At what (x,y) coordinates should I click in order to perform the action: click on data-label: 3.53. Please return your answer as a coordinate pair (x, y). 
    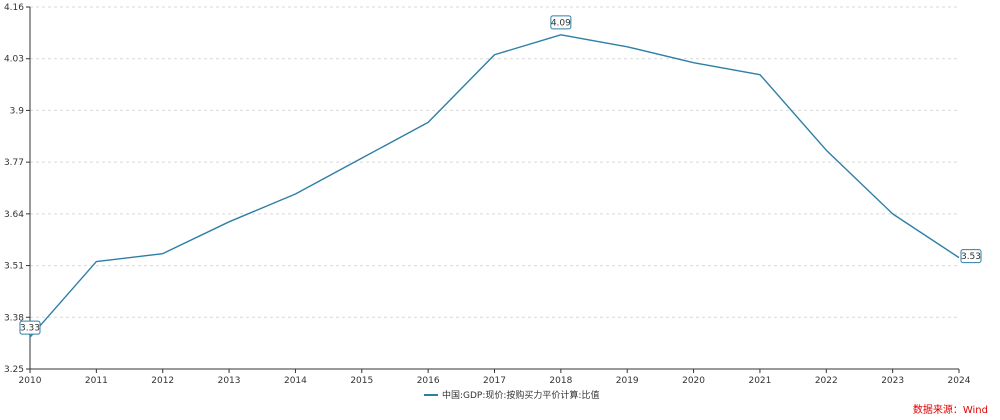
    Looking at the image, I should click on (971, 256).